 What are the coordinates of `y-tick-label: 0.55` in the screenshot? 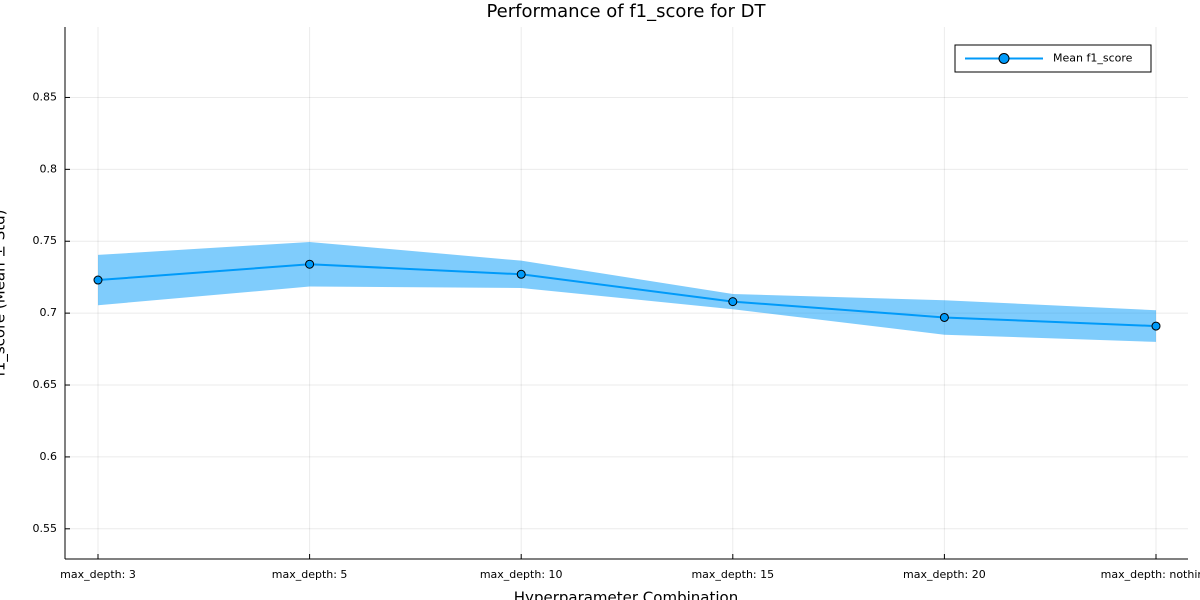 It's located at (45, 528).